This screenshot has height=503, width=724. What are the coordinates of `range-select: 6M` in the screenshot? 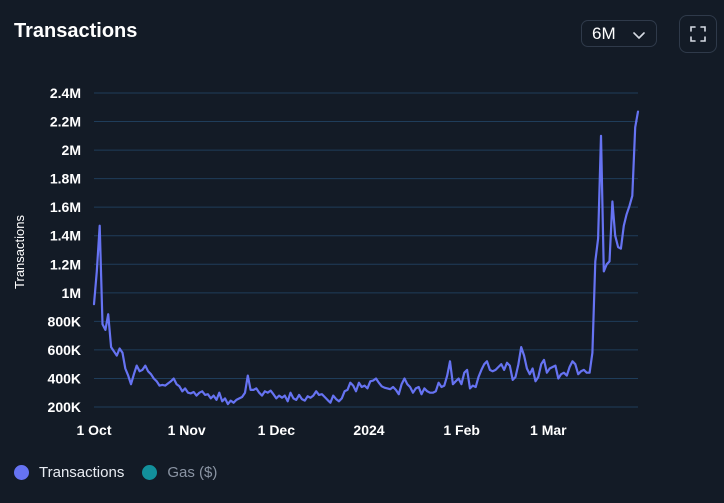 It's located at (619, 33).